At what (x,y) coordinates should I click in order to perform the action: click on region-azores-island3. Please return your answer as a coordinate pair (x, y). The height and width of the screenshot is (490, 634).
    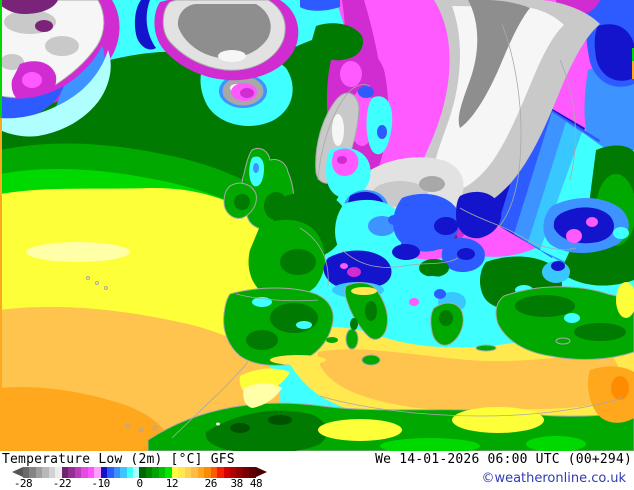
    Looking at the image, I should click on (106, 288).